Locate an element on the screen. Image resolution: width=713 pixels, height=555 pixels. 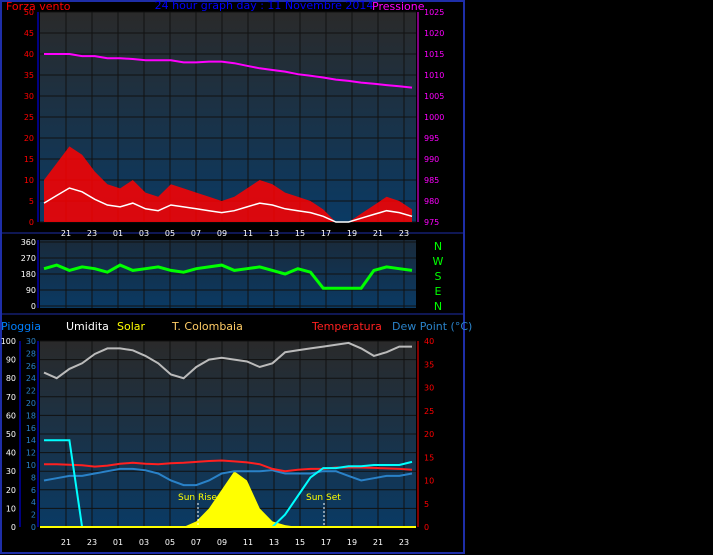
humidity-tick-label: 16 is located at coordinates (31, 428).